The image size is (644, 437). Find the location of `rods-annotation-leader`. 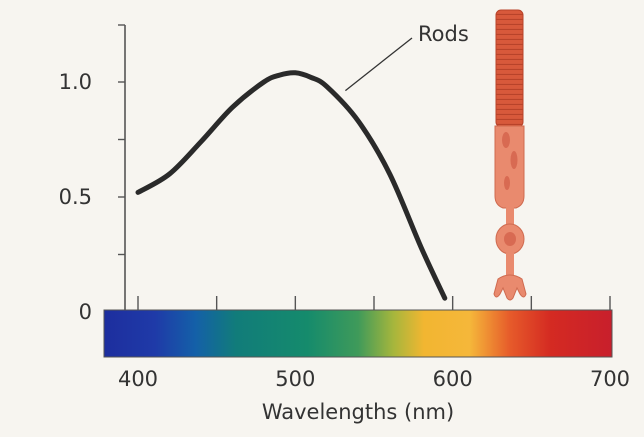

rods-annotation-leader is located at coordinates (378, 64).